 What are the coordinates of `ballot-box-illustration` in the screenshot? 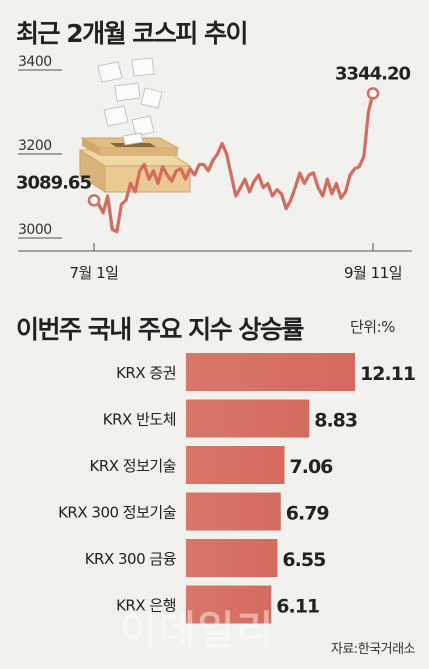 It's located at (135, 125).